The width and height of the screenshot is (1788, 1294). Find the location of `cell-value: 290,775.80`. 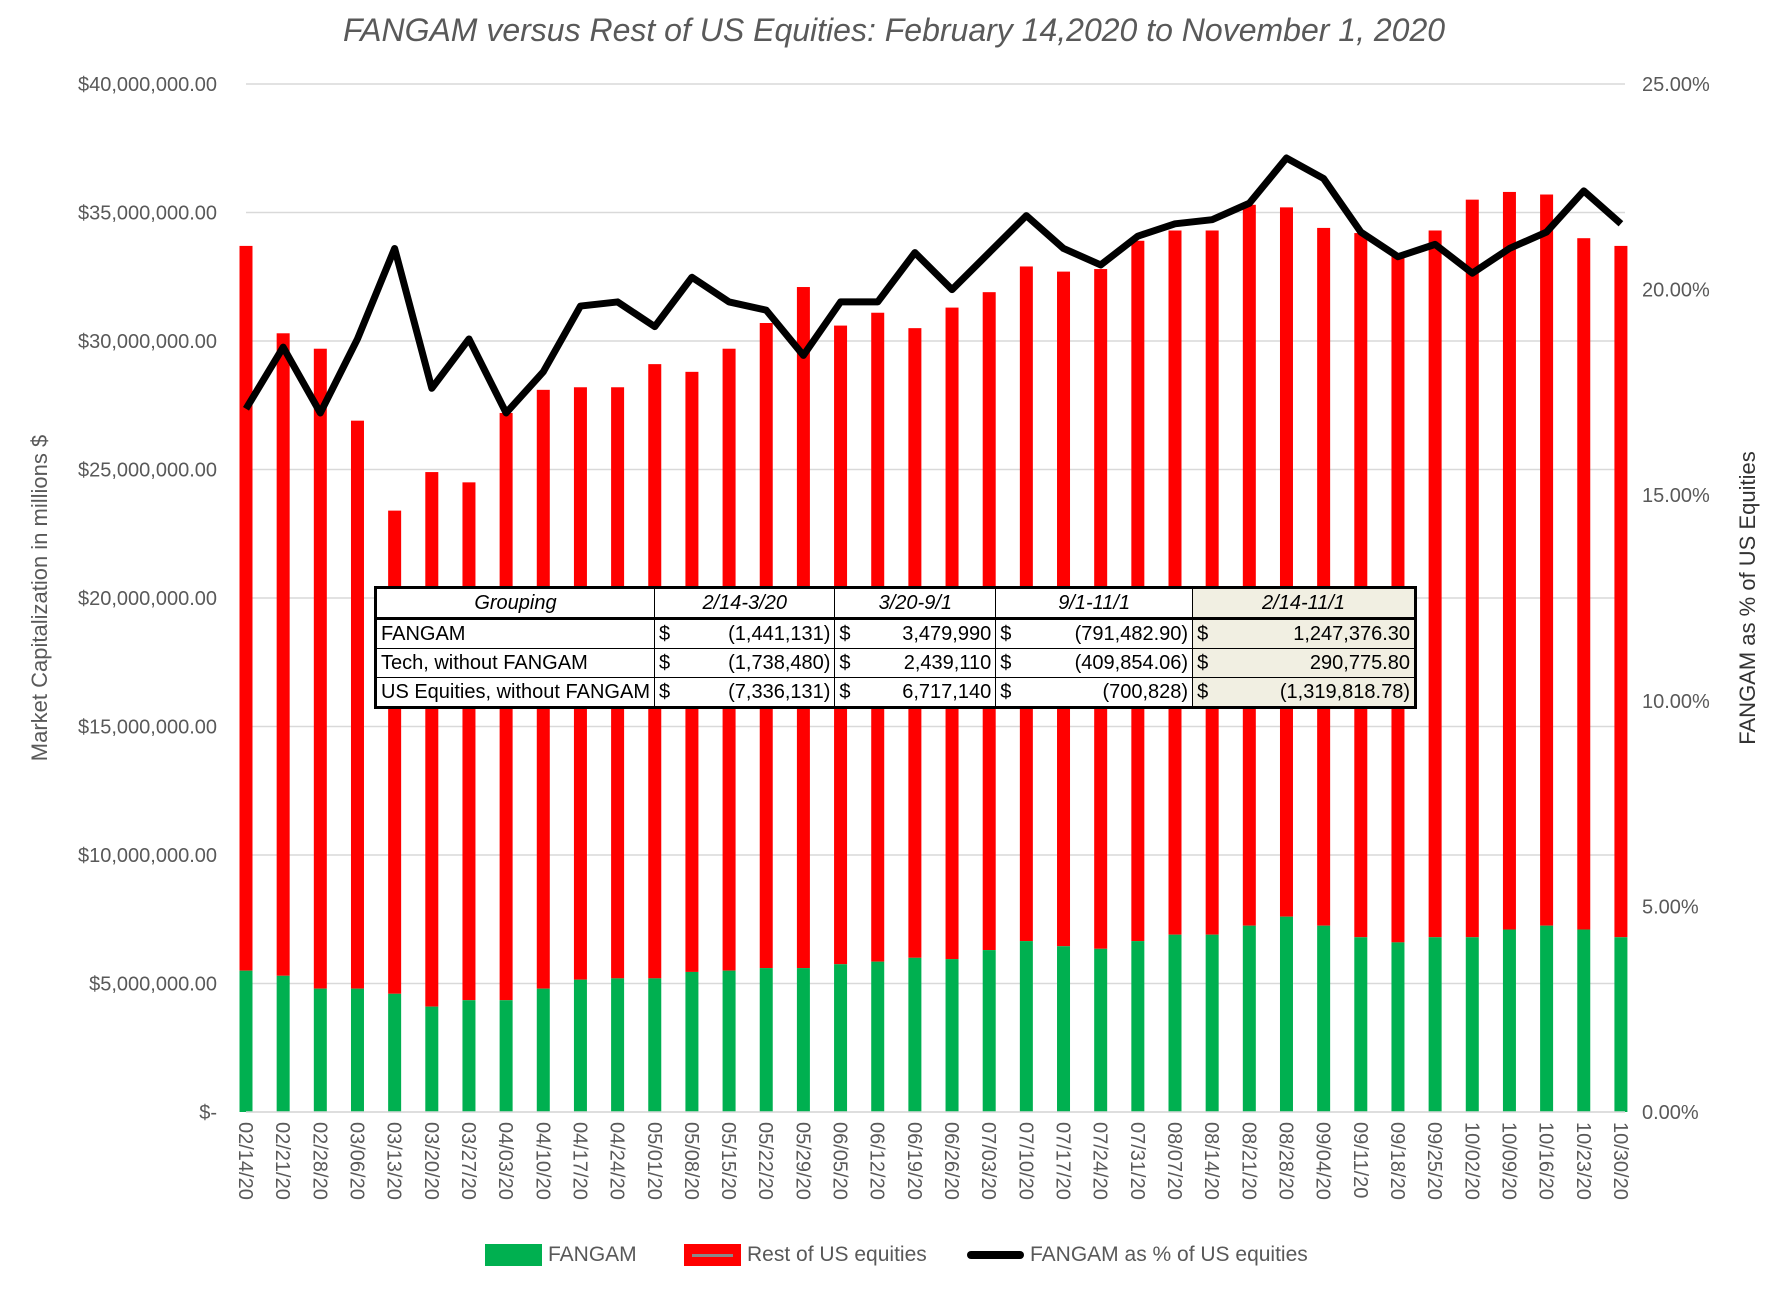

cell-value: 290,775.80 is located at coordinates (1359, 662).